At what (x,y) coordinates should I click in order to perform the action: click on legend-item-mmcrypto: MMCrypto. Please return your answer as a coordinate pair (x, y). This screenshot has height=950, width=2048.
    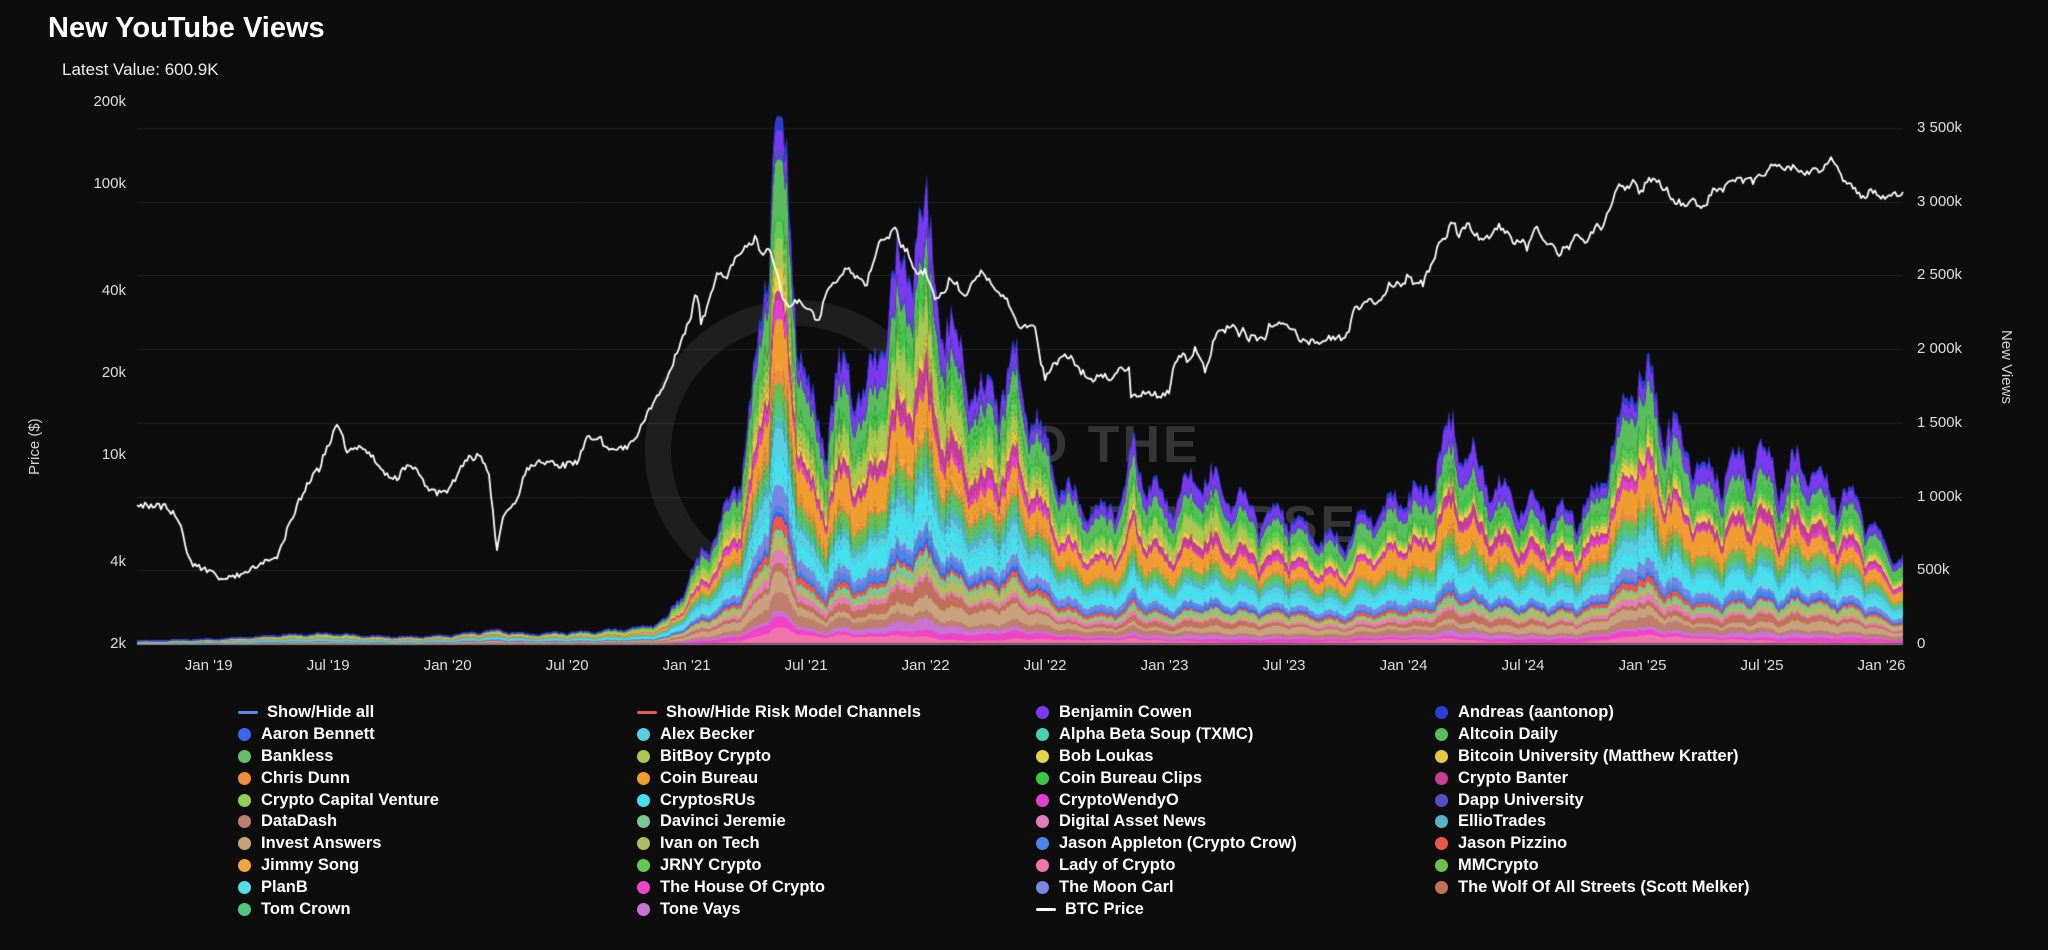
    Looking at the image, I should click on (1592, 866).